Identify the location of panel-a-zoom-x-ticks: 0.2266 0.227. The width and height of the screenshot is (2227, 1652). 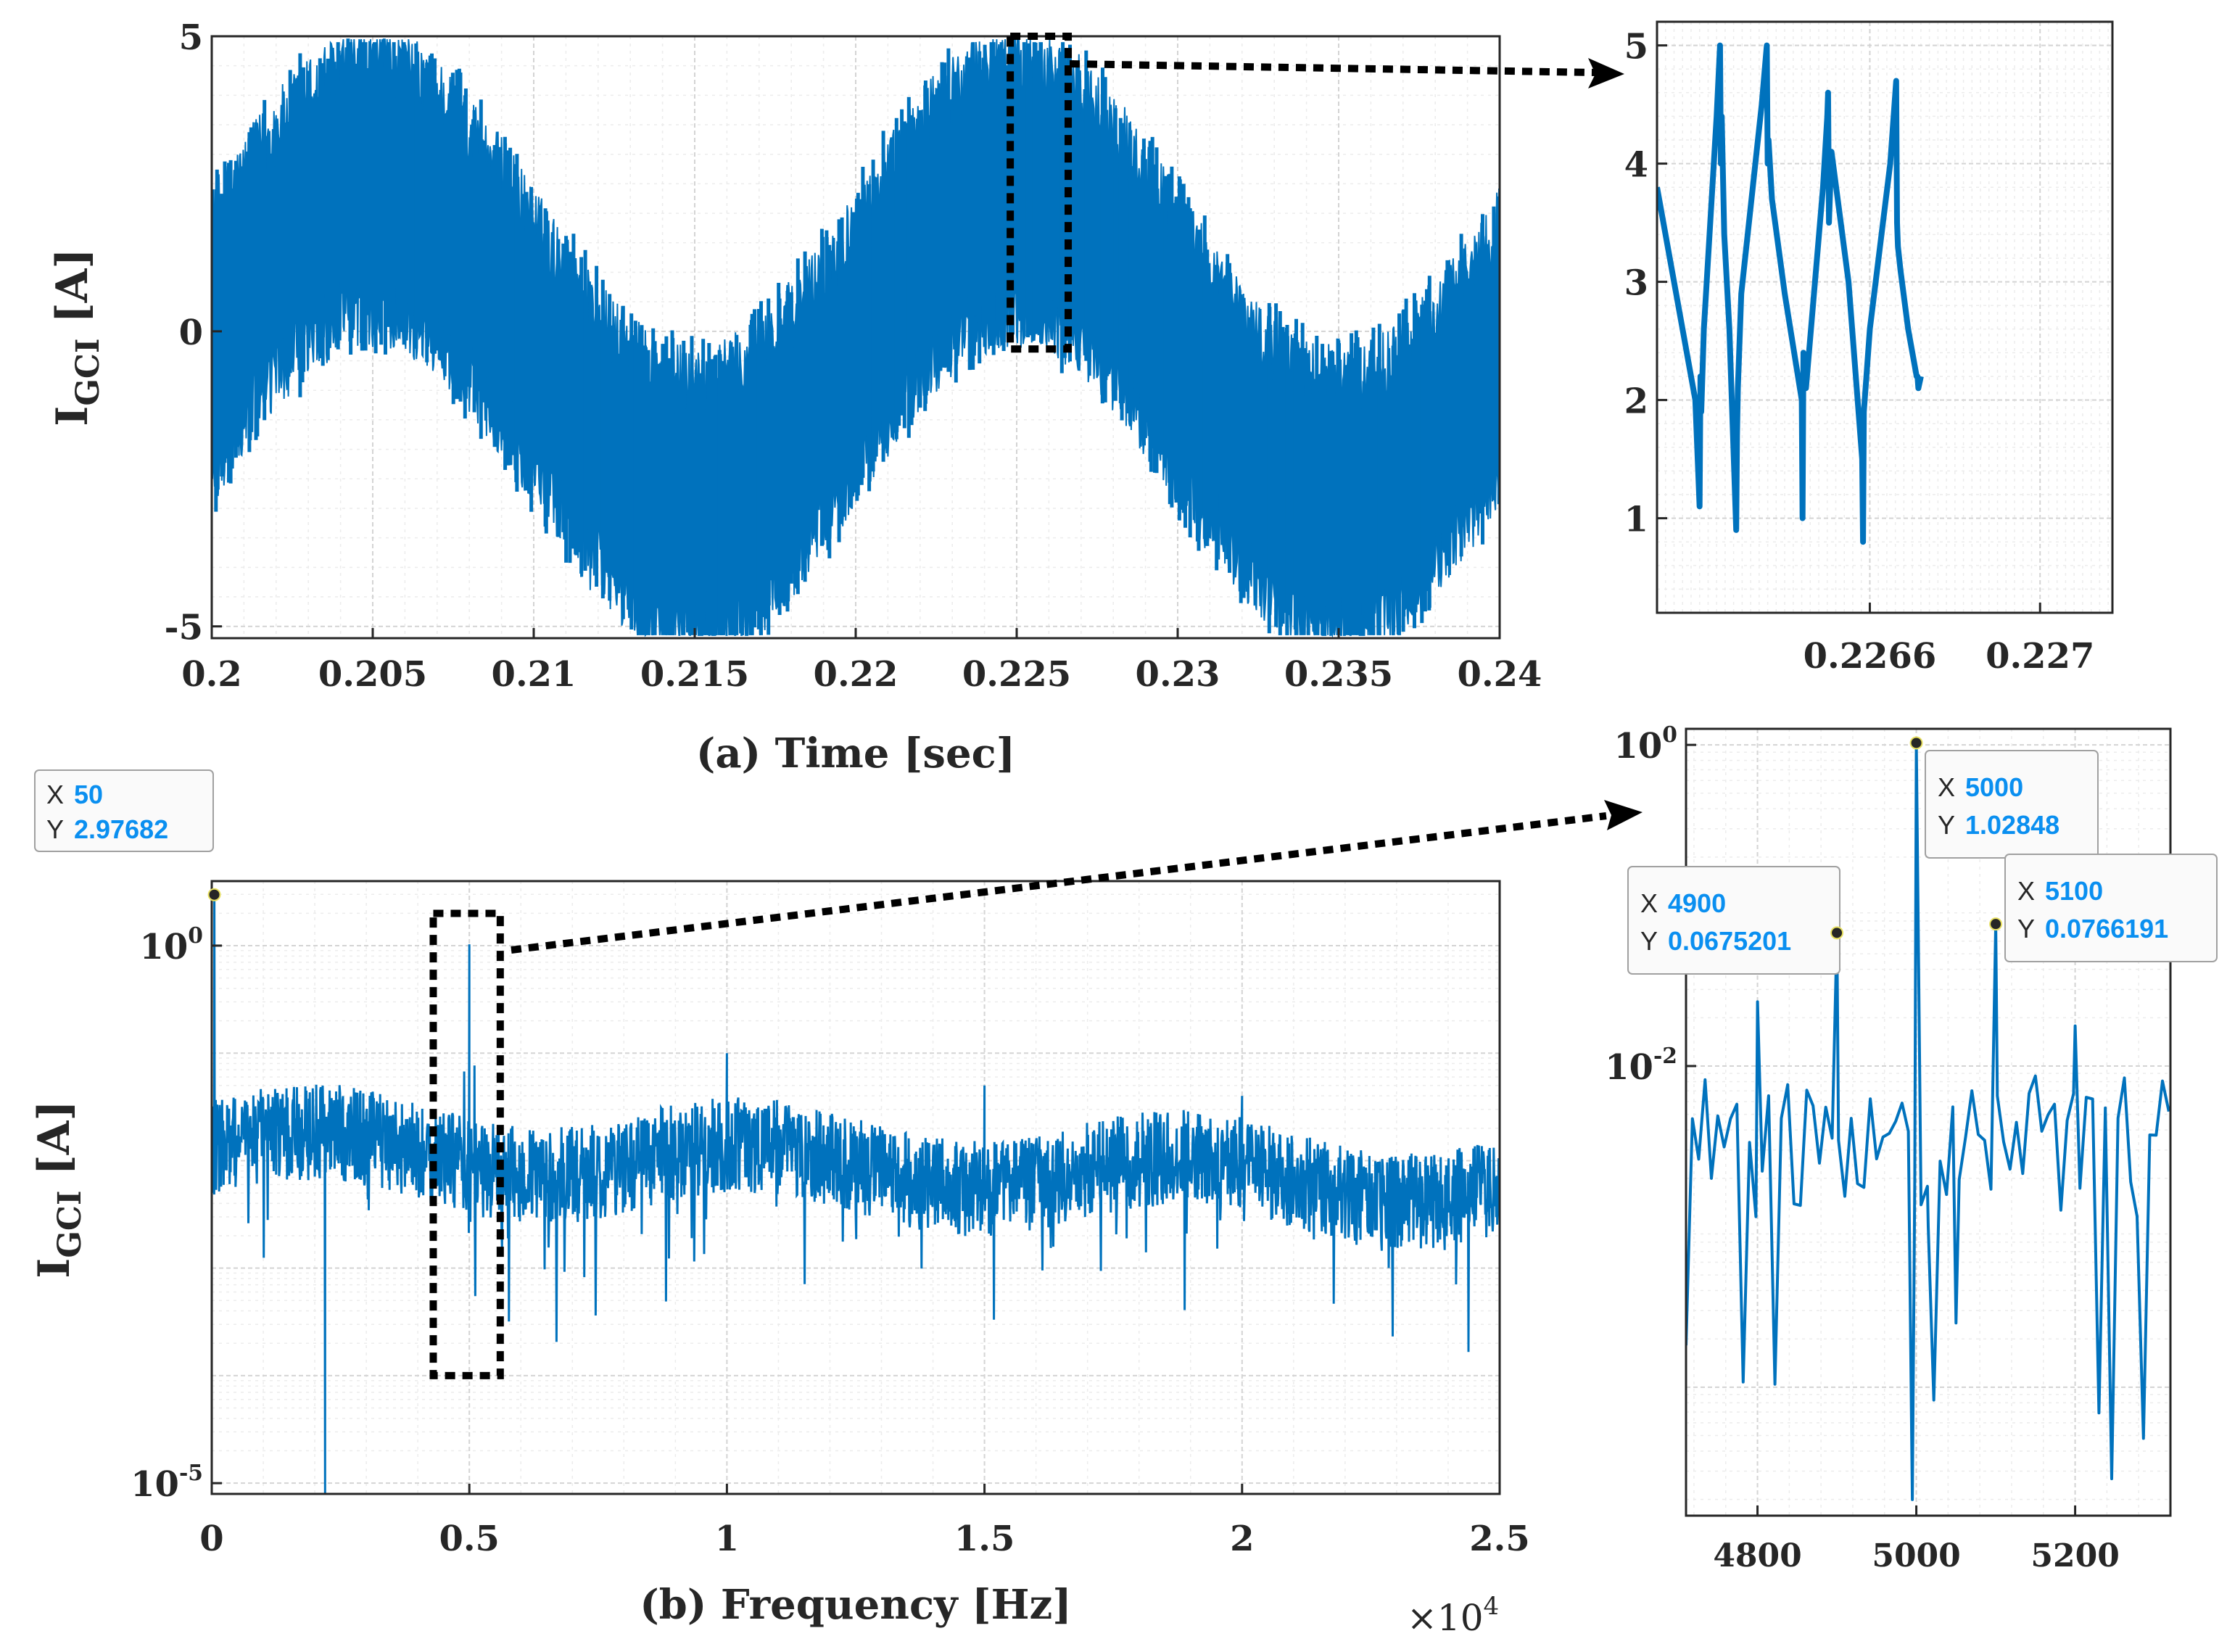
(1949, 640).